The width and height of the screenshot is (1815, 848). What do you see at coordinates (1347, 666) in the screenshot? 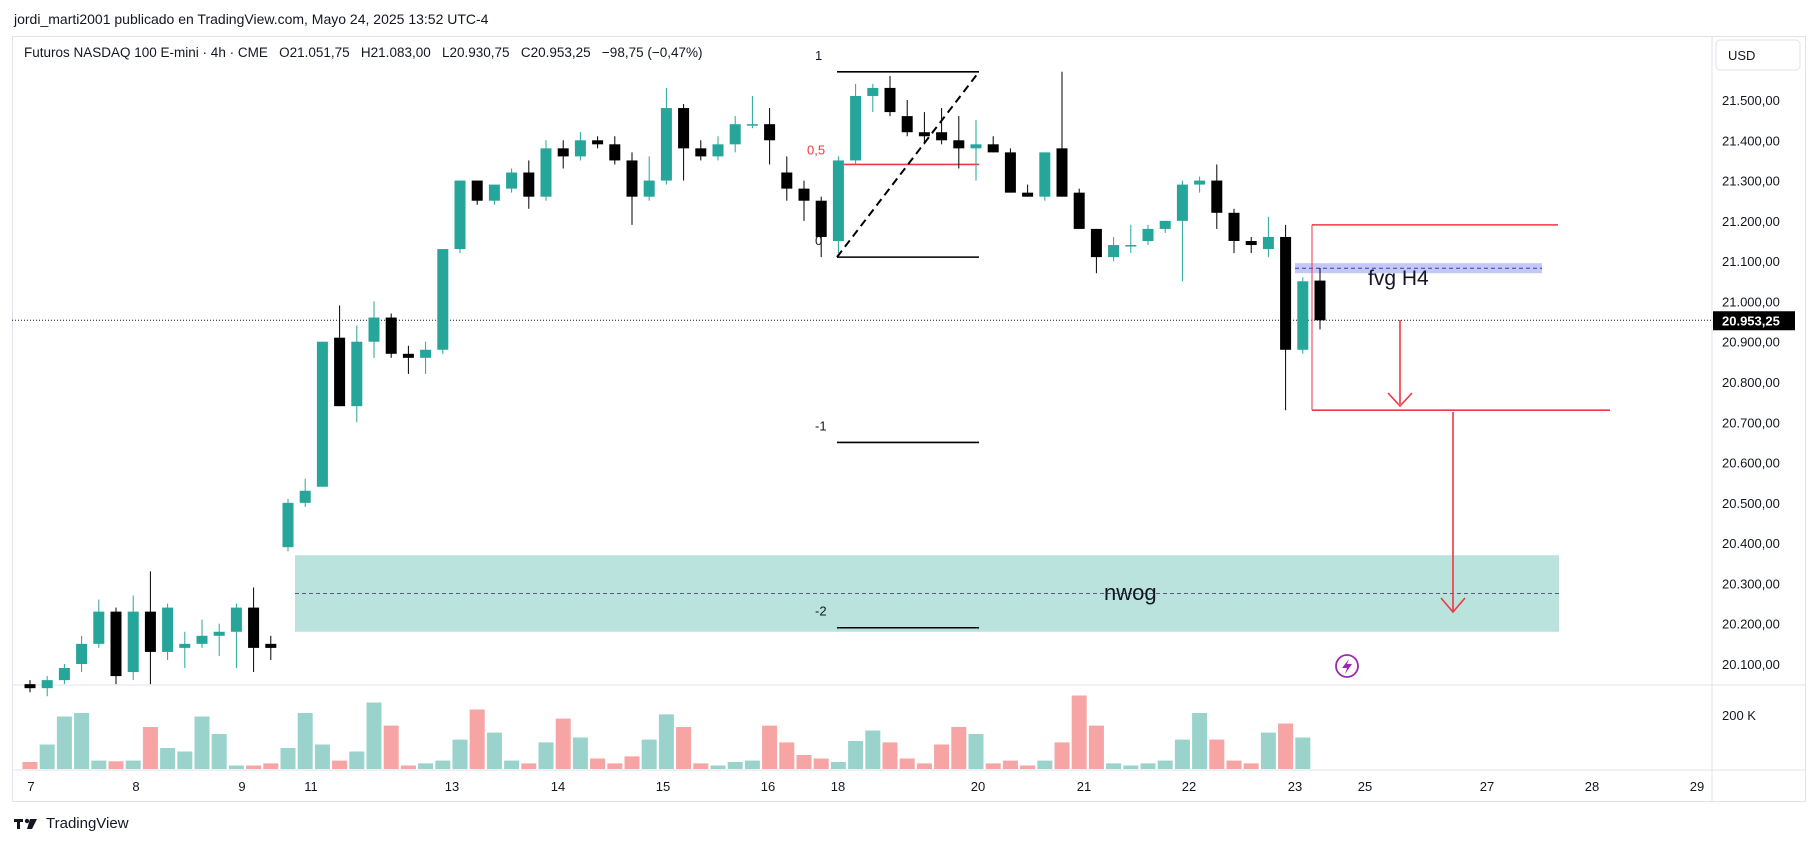
I see `flash-event-icon` at bounding box center [1347, 666].